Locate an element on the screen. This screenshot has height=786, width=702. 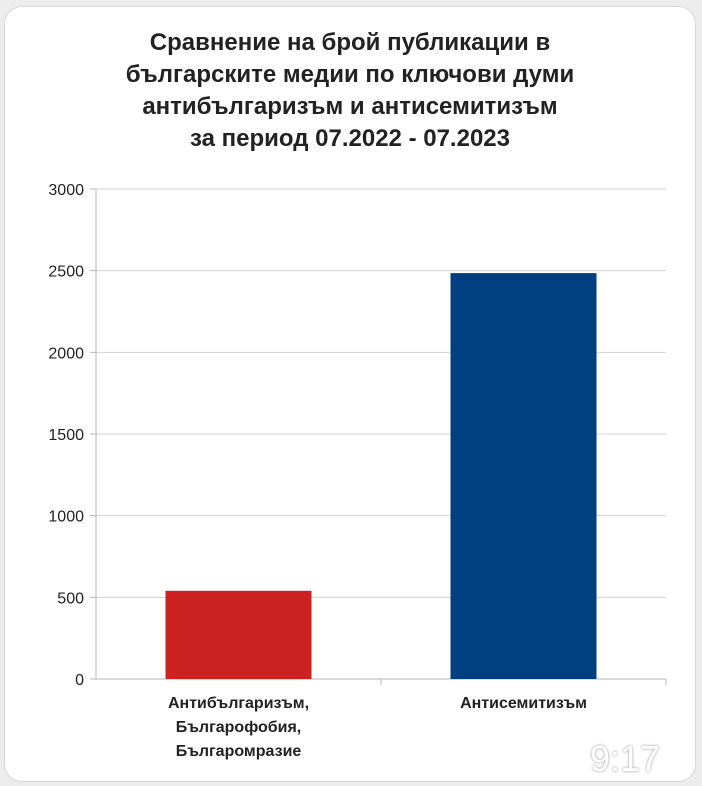
y-tick-label: 0 is located at coordinates (79, 680).